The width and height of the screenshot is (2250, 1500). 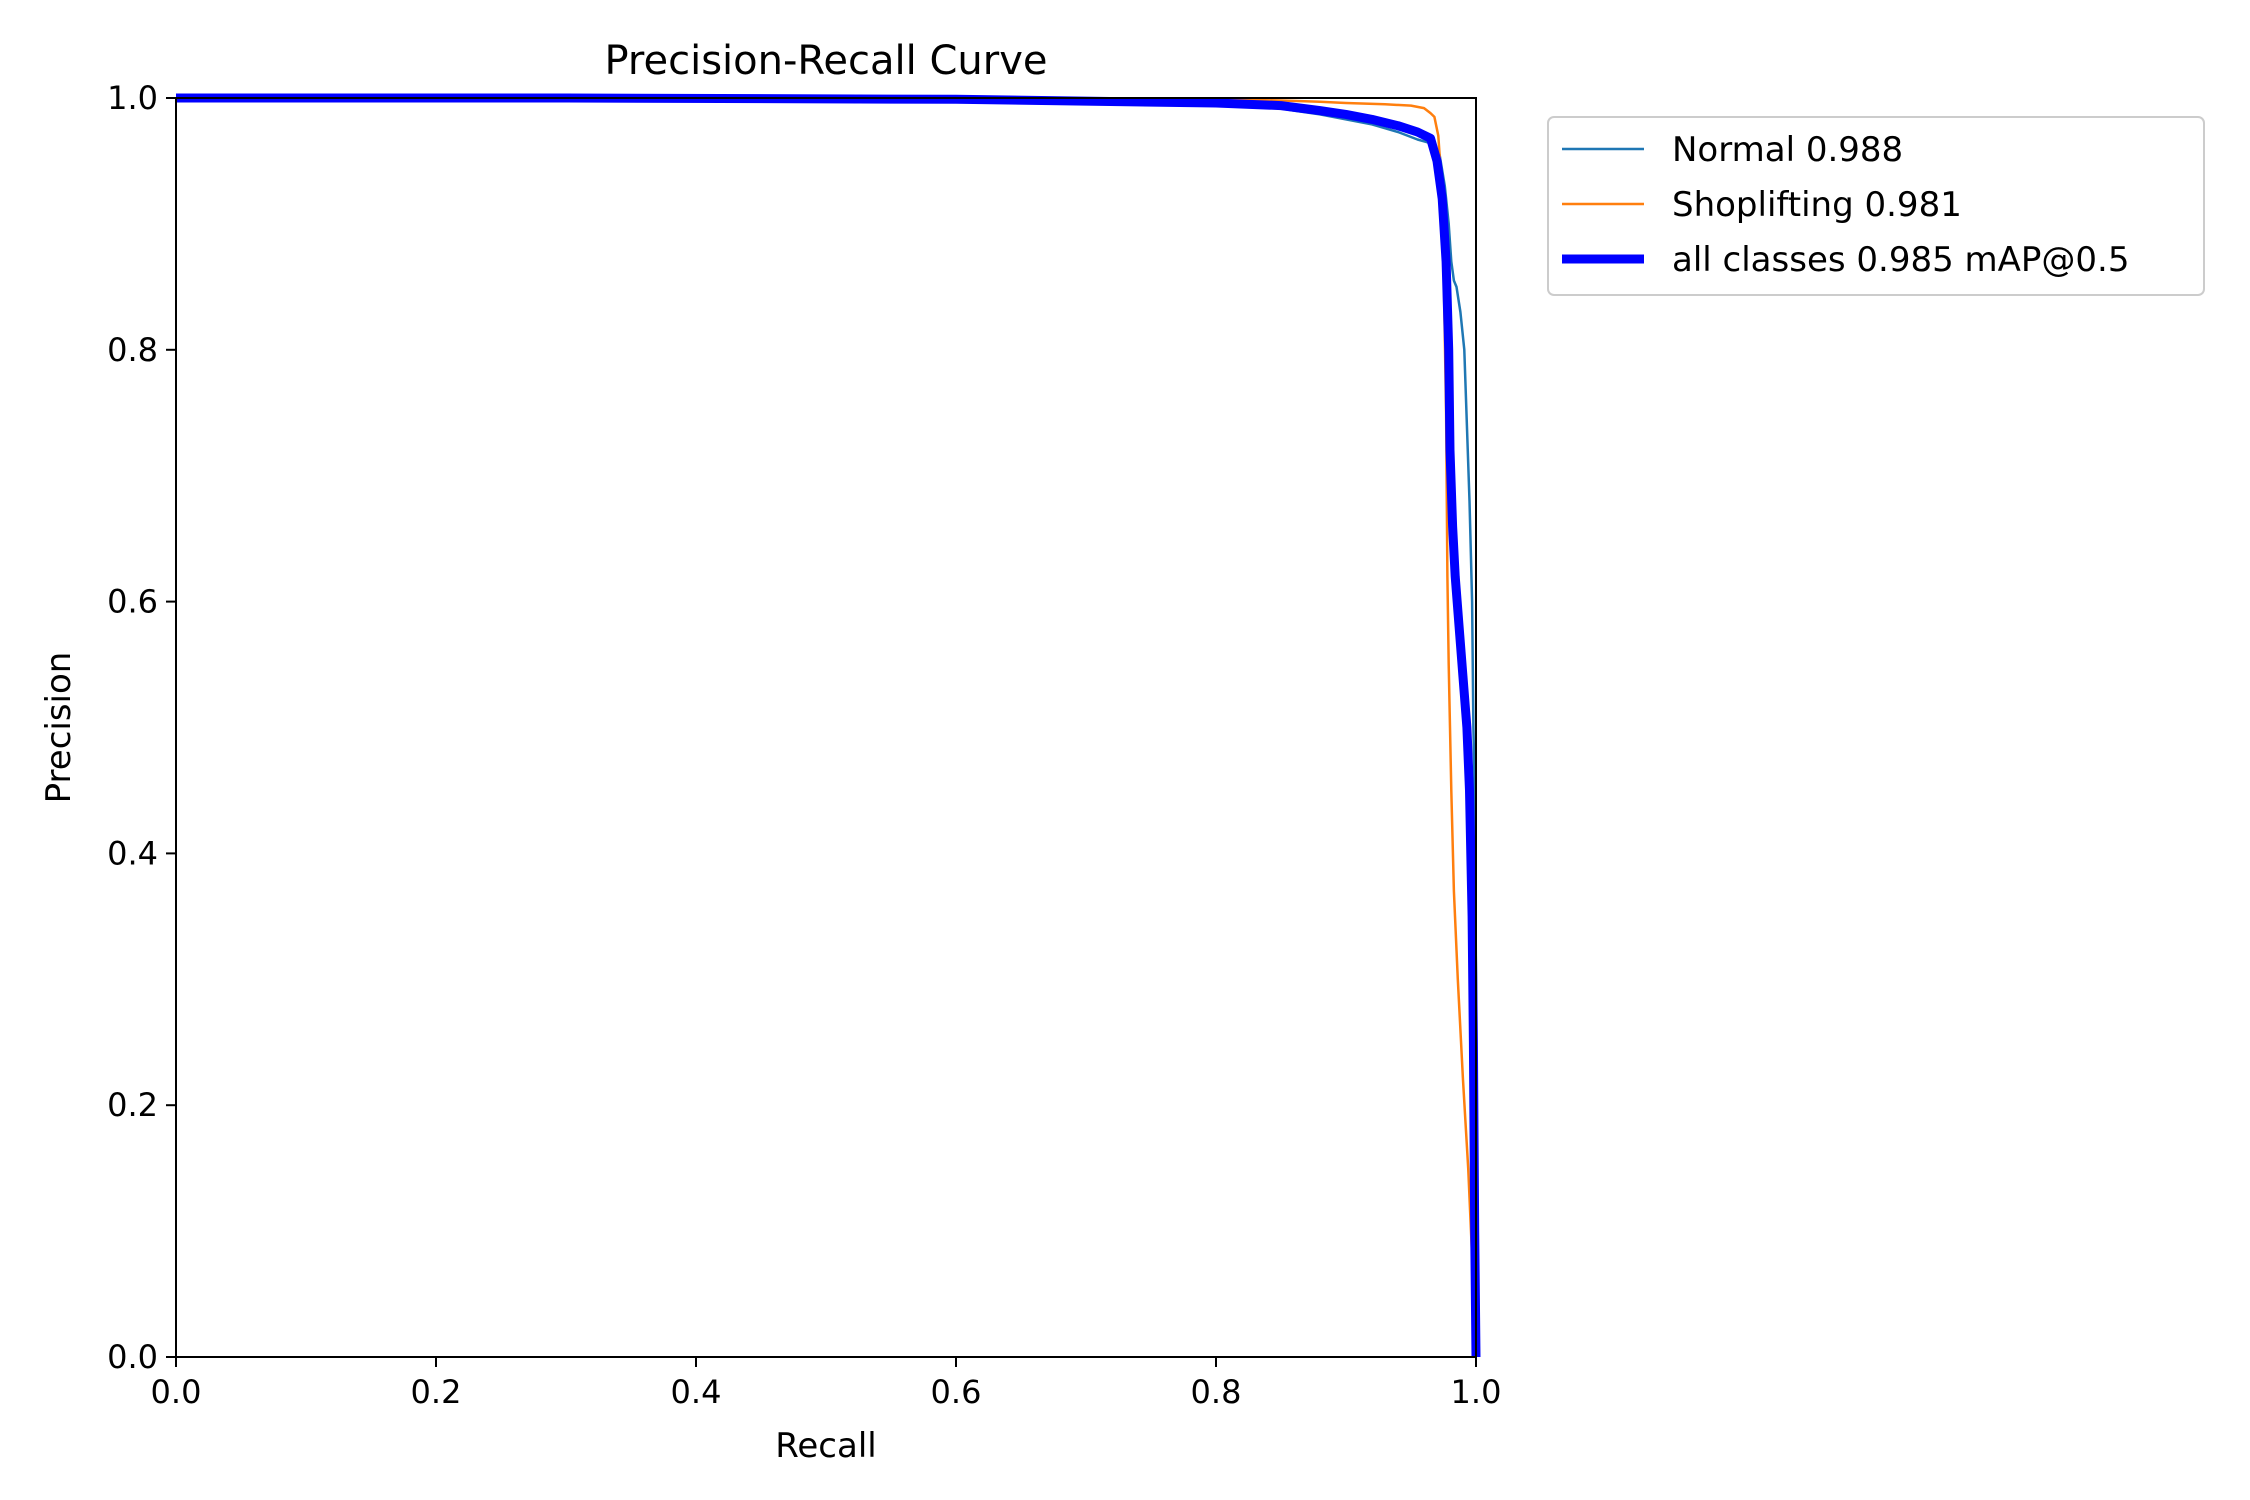 What do you see at coordinates (436, 1392) in the screenshot?
I see `x-tick-label: 0.2` at bounding box center [436, 1392].